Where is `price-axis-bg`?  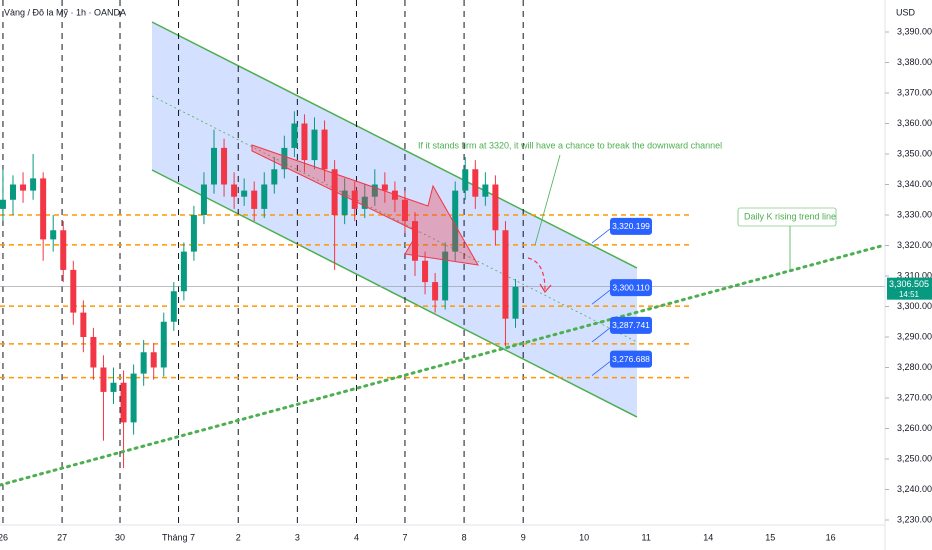 price-axis-bg is located at coordinates (908, 275).